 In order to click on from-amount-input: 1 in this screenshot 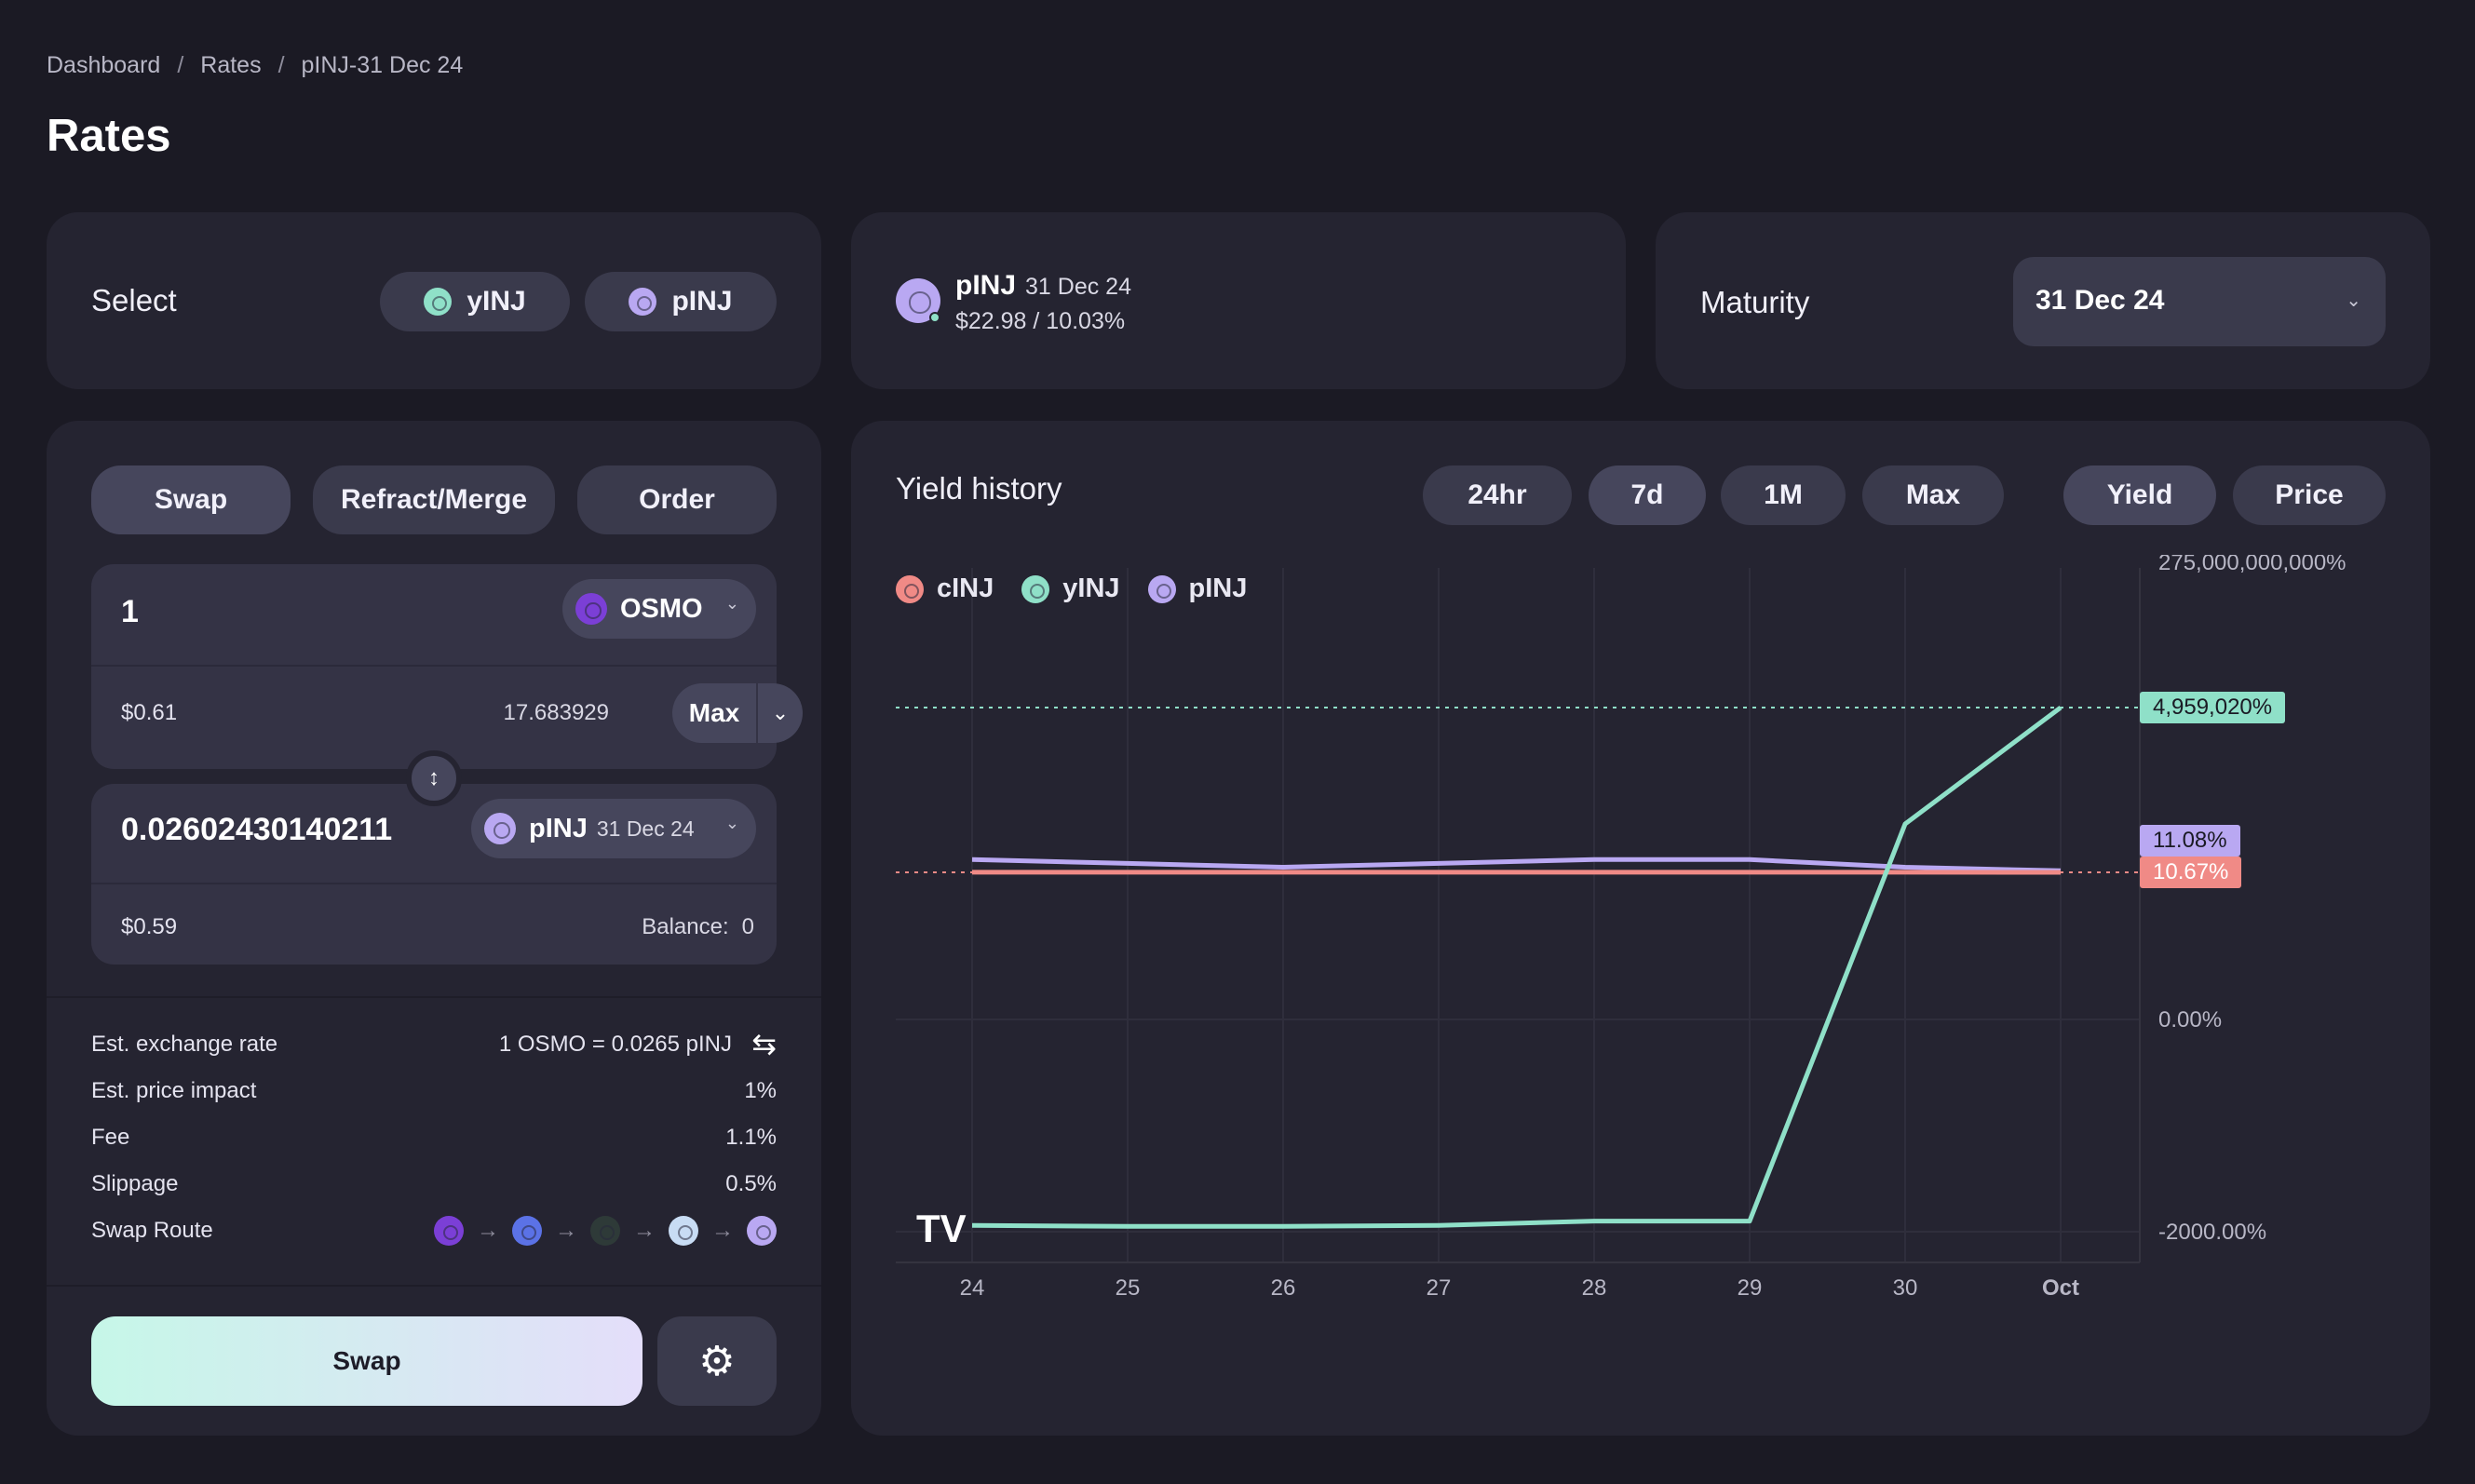, I will do `click(130, 611)`.